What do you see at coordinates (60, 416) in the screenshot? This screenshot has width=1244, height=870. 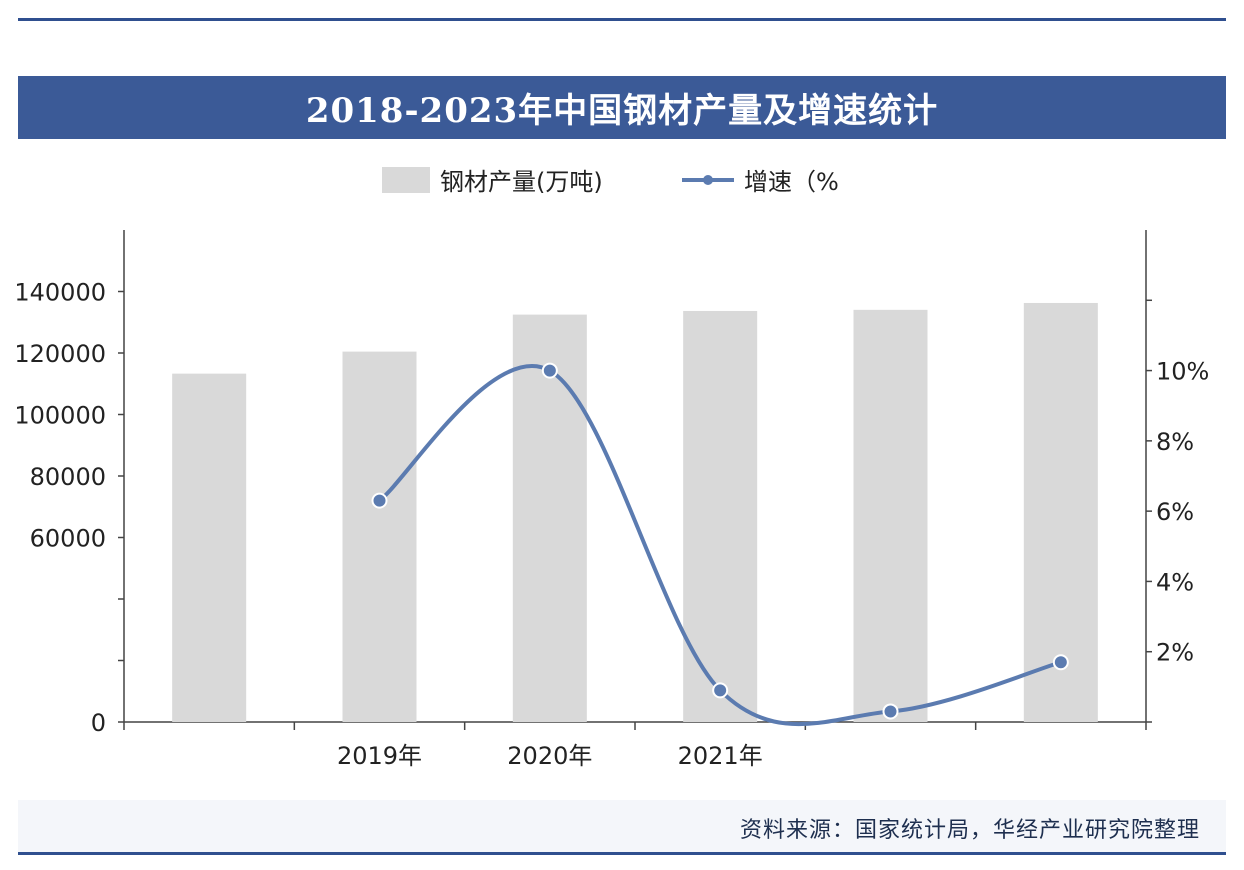 I see `y-left-tick-label: 100000` at bounding box center [60, 416].